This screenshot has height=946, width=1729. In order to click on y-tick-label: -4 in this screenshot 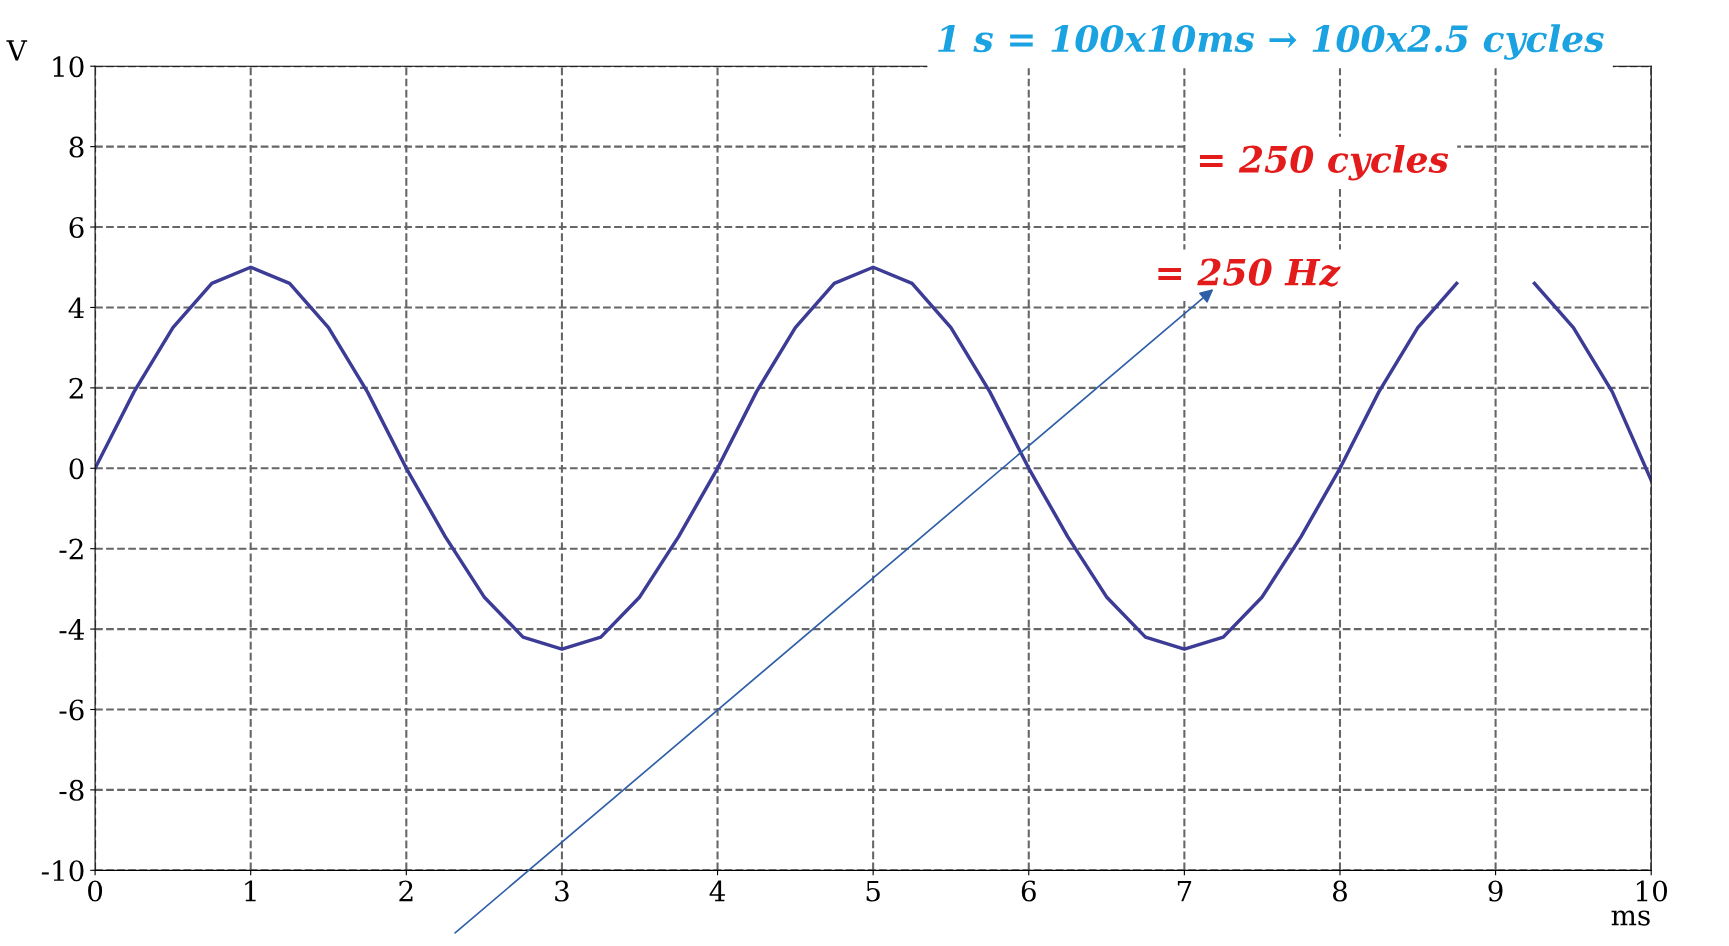, I will do `click(71, 629)`.